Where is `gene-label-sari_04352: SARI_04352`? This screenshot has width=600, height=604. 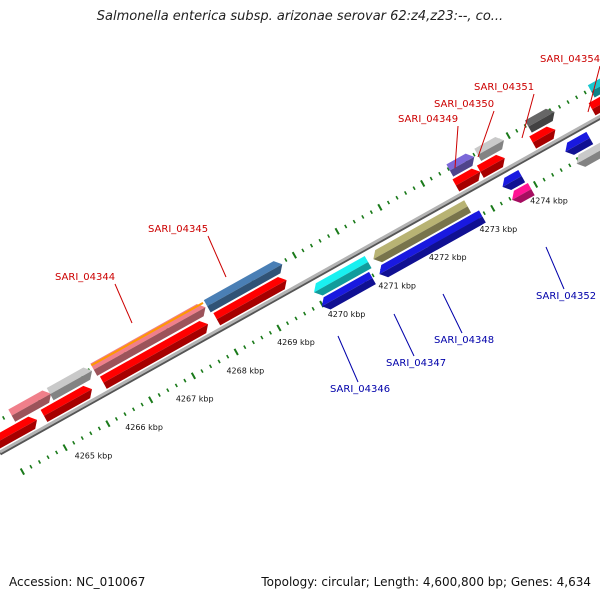 gene-label-sari_04352: SARI_04352 is located at coordinates (566, 296).